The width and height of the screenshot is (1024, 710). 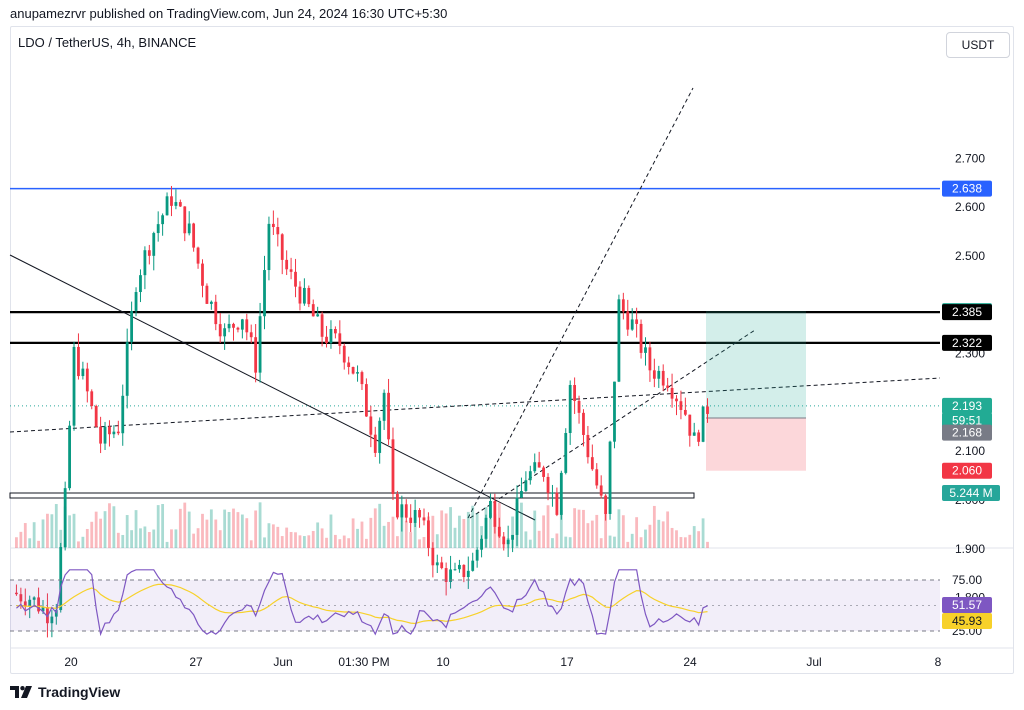 What do you see at coordinates (970, 207) in the screenshot?
I see `price-axis-tick-label: 2.600` at bounding box center [970, 207].